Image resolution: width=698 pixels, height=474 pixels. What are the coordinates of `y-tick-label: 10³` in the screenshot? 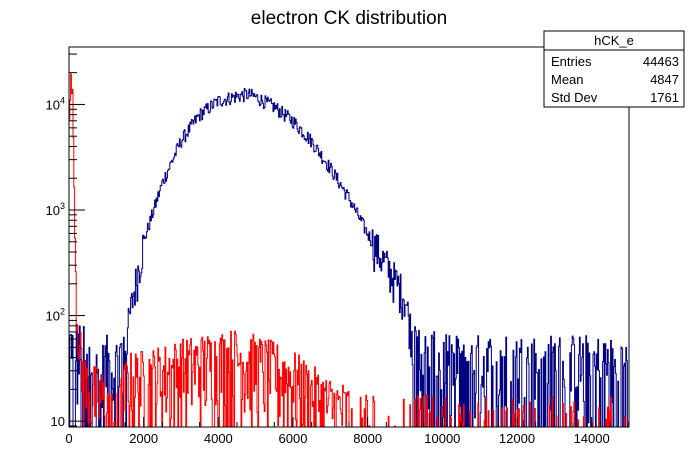 It's located at (55, 209).